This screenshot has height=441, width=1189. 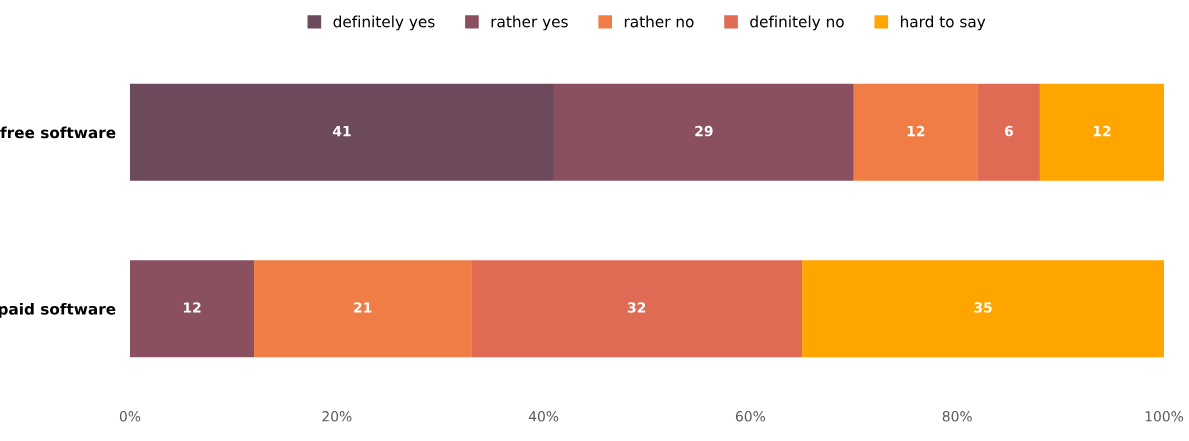 I want to click on legend-label: definitely yes, so click(x=384, y=23).